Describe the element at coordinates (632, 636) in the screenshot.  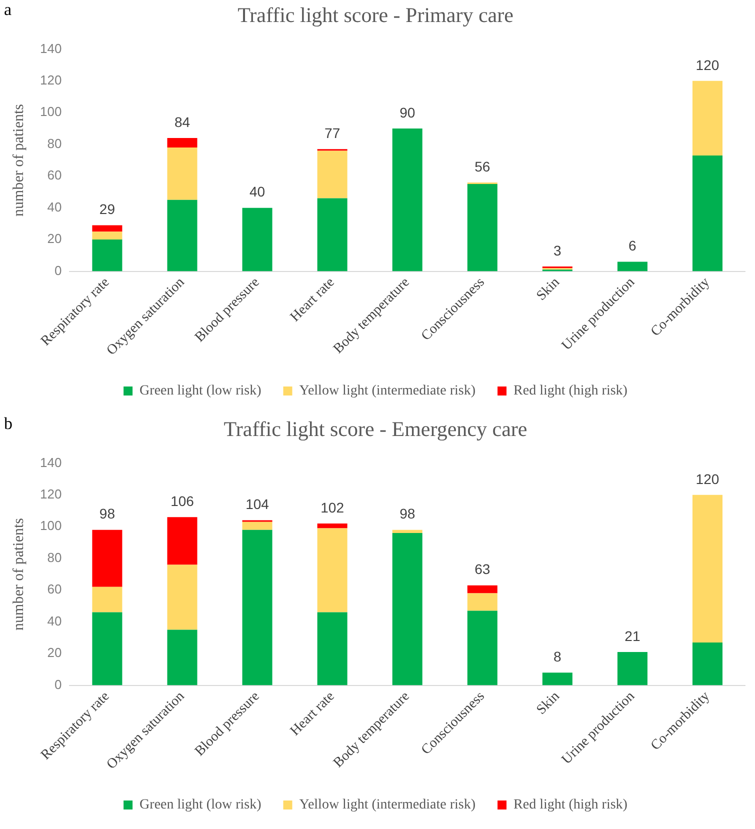
I see `total-label: 21` at that location.